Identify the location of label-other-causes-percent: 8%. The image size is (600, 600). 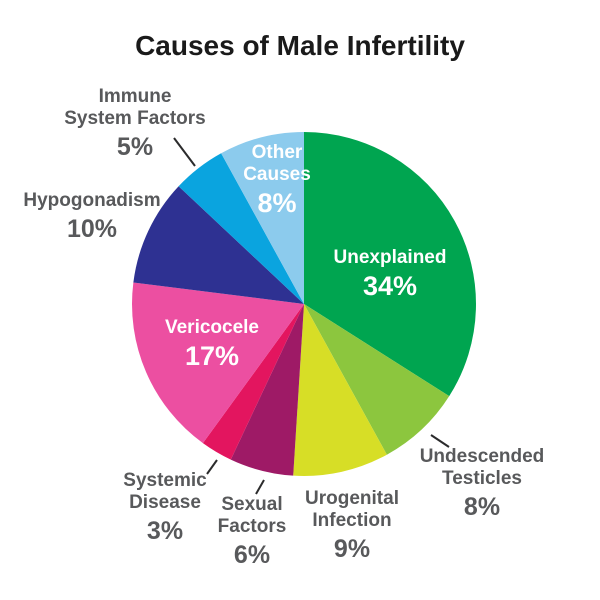
(277, 203).